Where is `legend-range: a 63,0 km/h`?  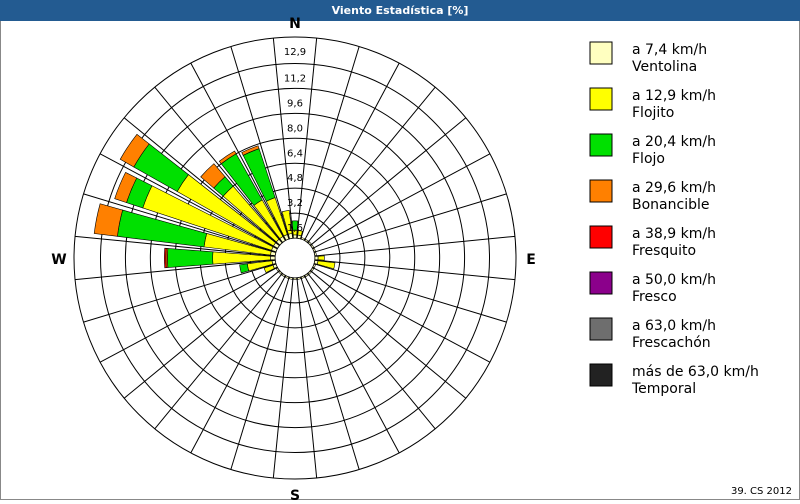
legend-range: a 63,0 km/h is located at coordinates (674, 326).